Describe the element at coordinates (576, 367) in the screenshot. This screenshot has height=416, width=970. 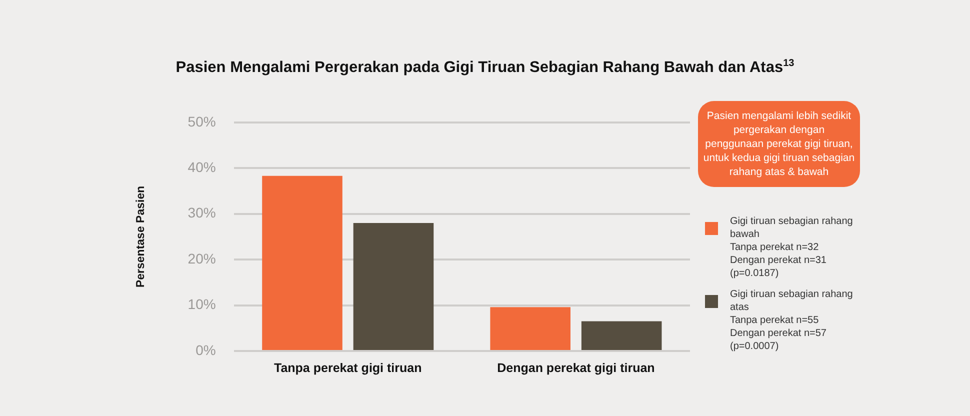
I see `x-tick-label: Dengan perekat gigi tiruan` at that location.